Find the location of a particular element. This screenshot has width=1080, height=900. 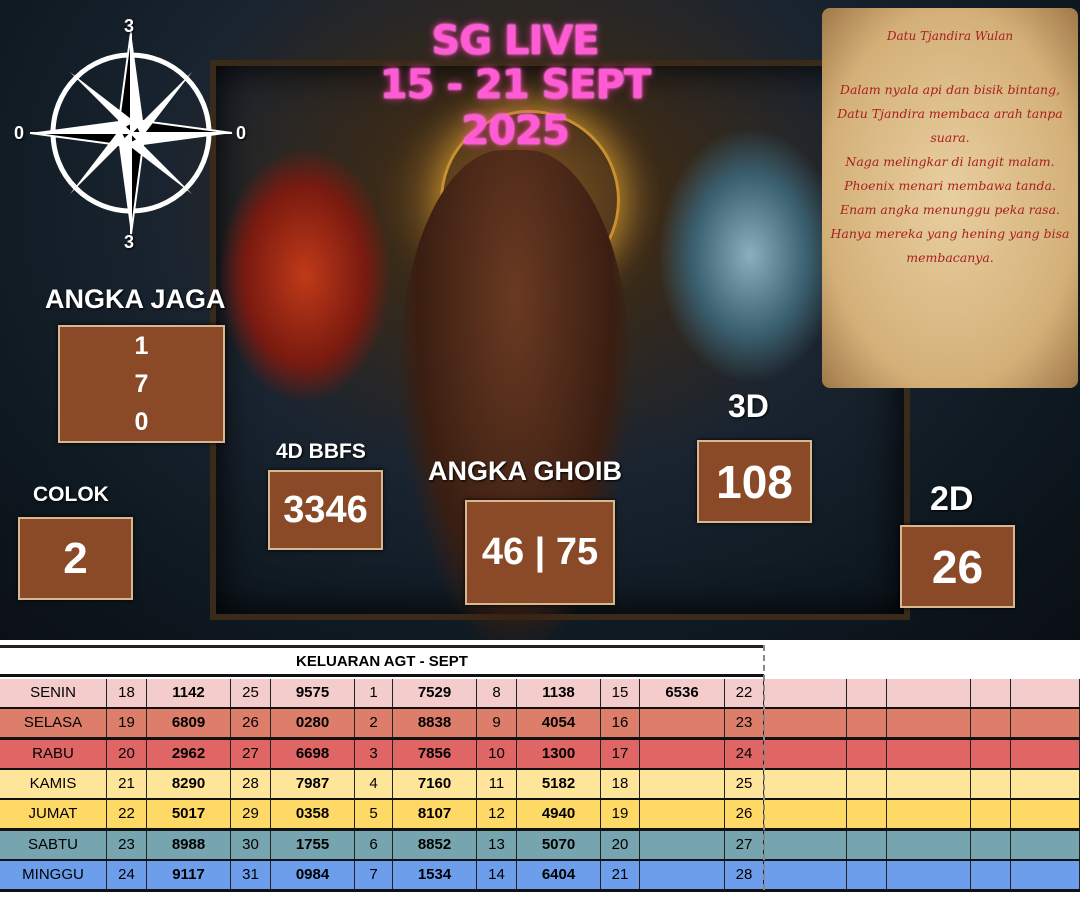

result-cell: 6809 is located at coordinates (189, 723).